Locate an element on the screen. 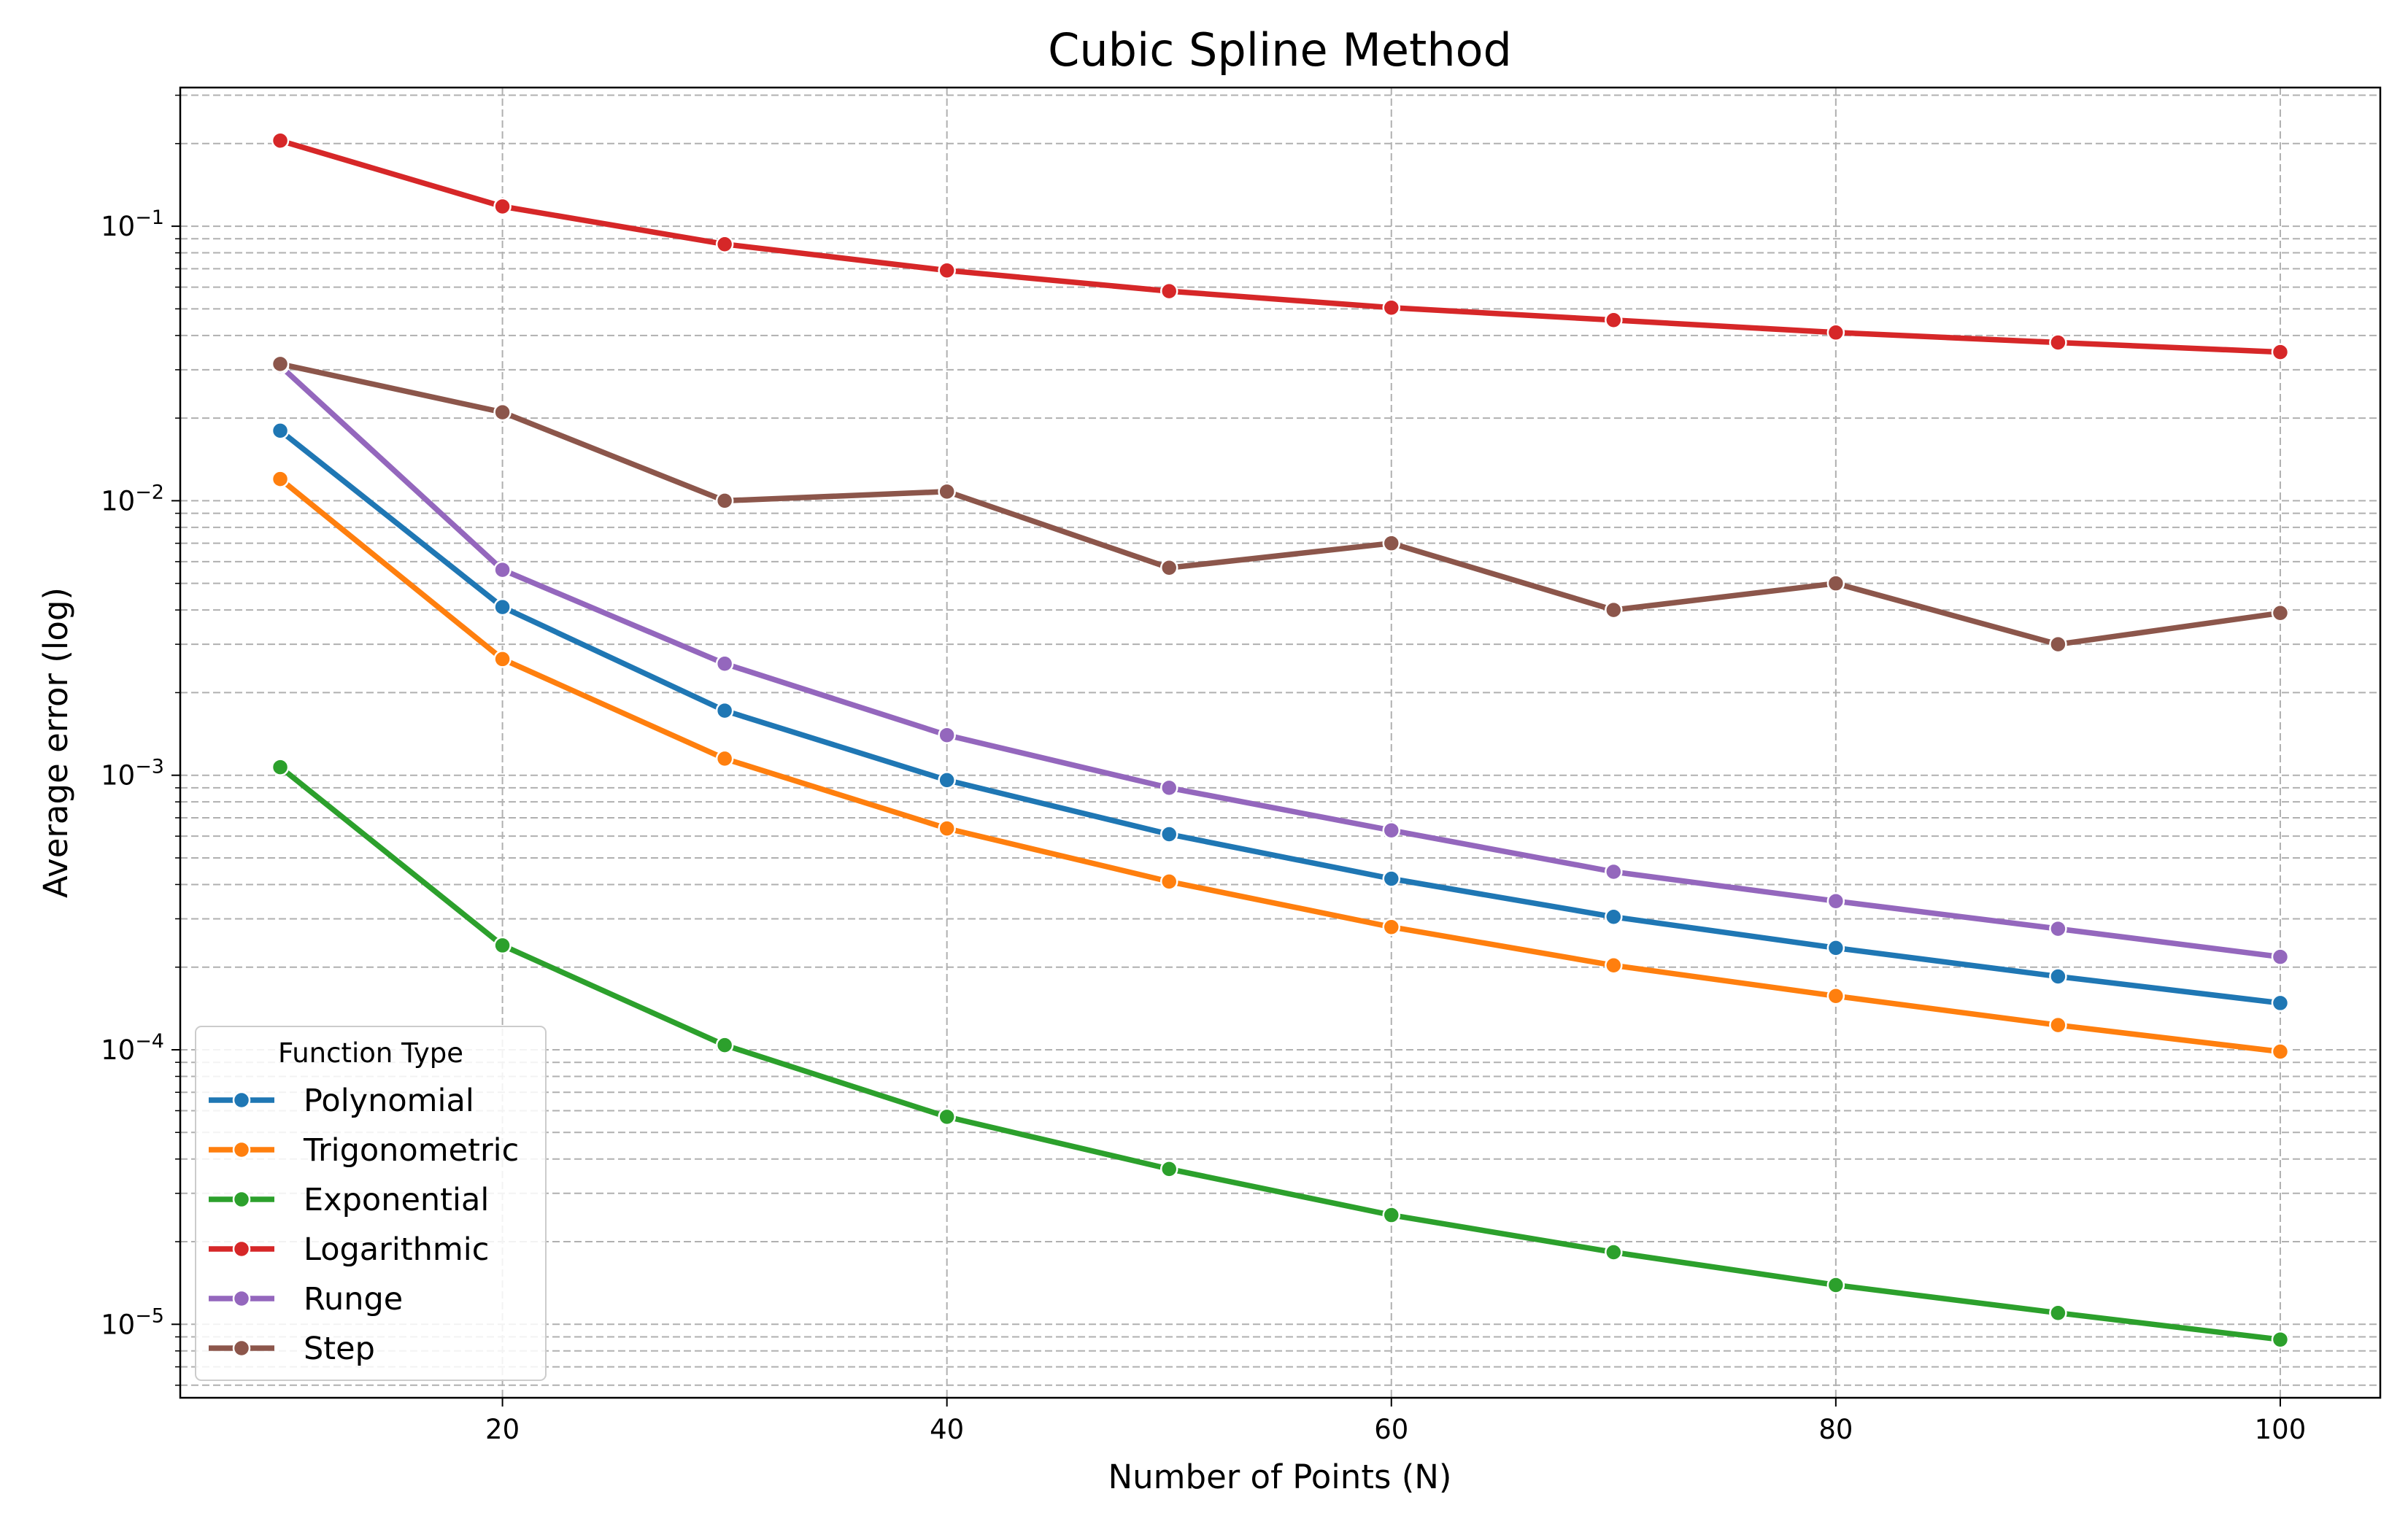 This screenshot has width=2408, height=1532. legend-marker-exponential is located at coordinates (242, 1200).